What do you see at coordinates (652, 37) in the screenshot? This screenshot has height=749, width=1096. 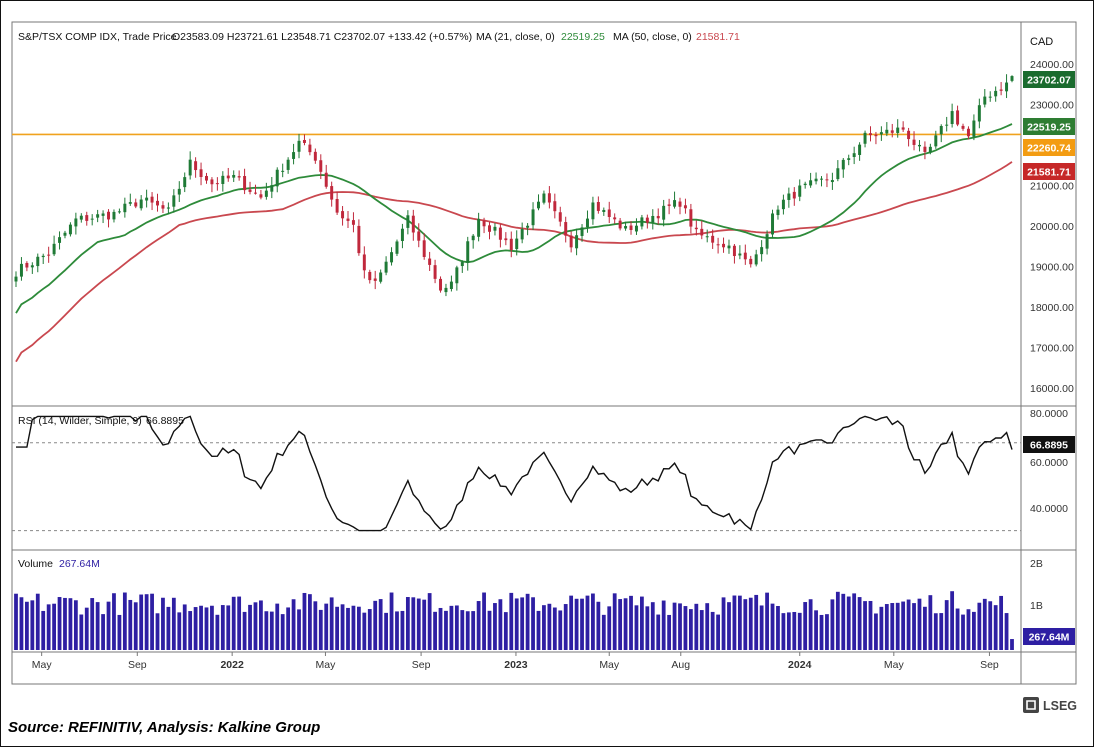 I see `ma50-legend-label: MA (50, close, 0)` at bounding box center [652, 37].